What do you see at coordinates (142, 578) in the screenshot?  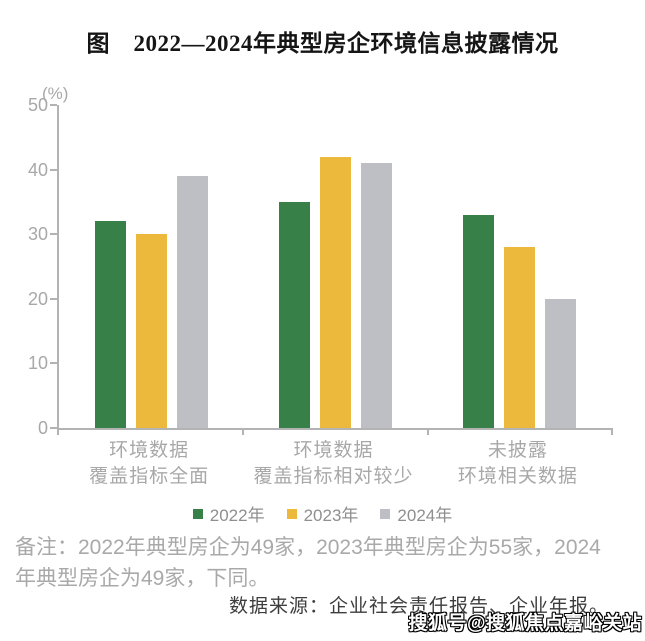 I see `note-line-2: 年典型房企为49家，下同。` at bounding box center [142, 578].